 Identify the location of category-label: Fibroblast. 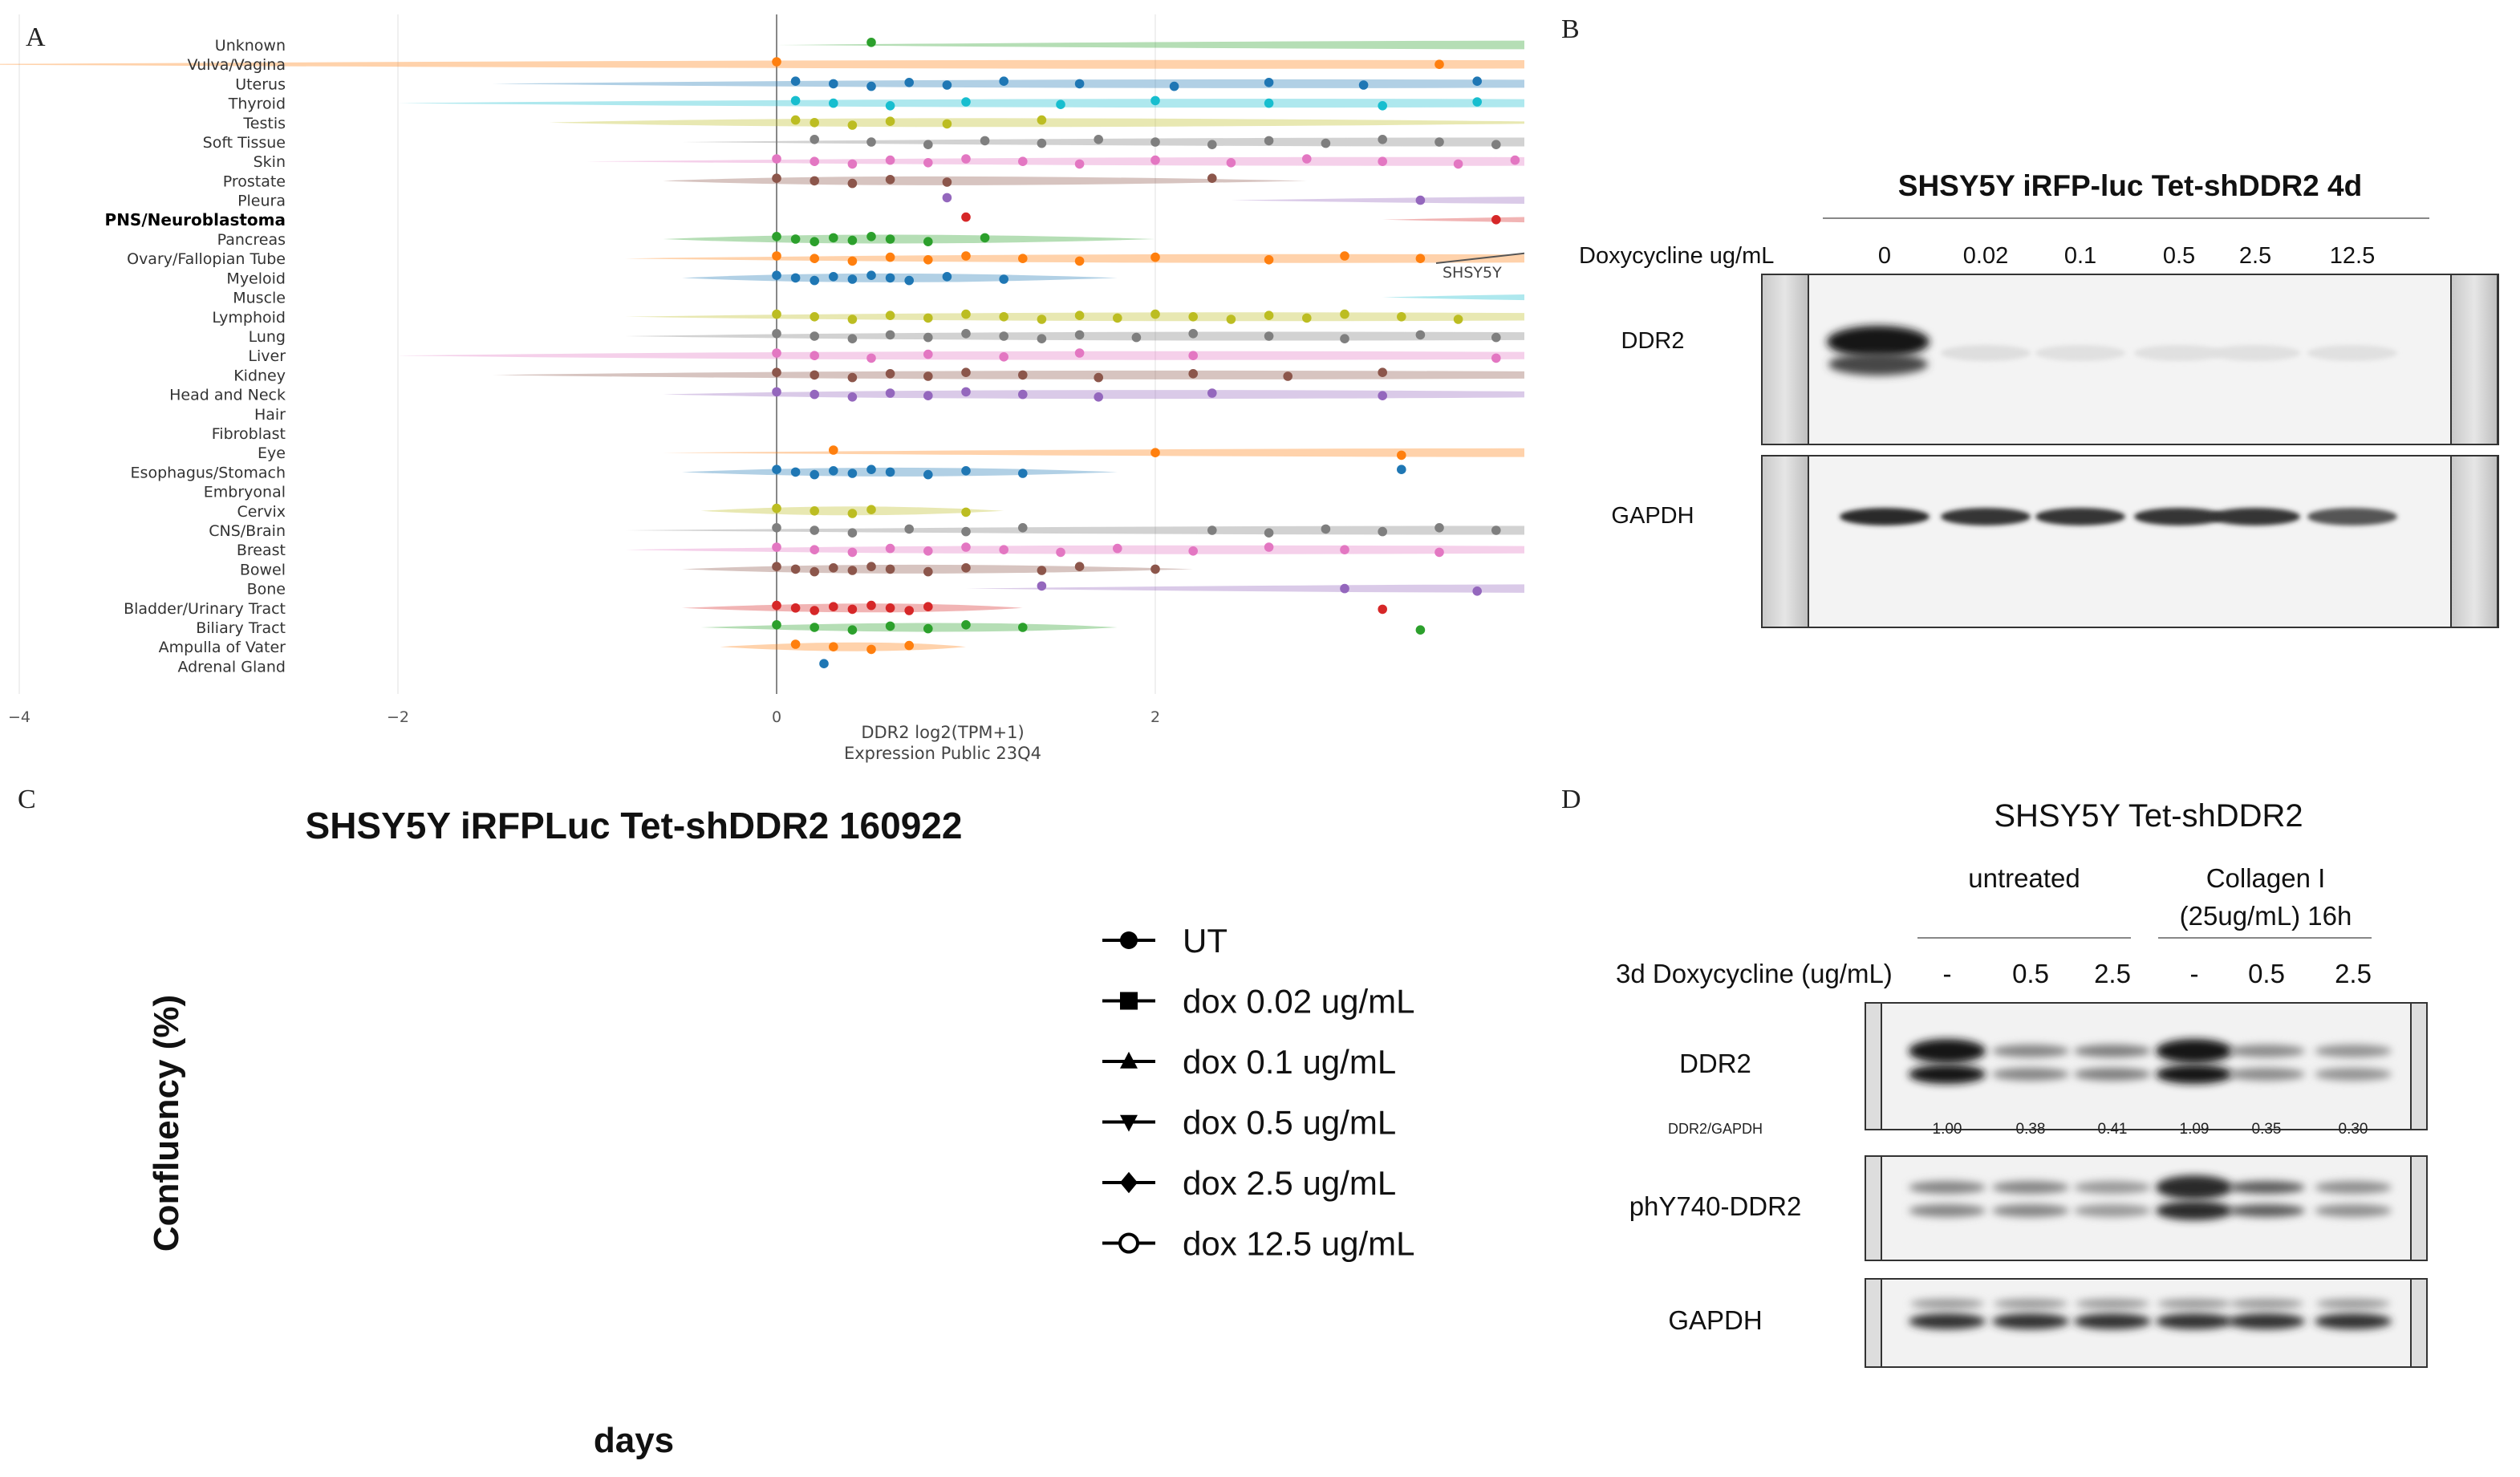
(249, 434).